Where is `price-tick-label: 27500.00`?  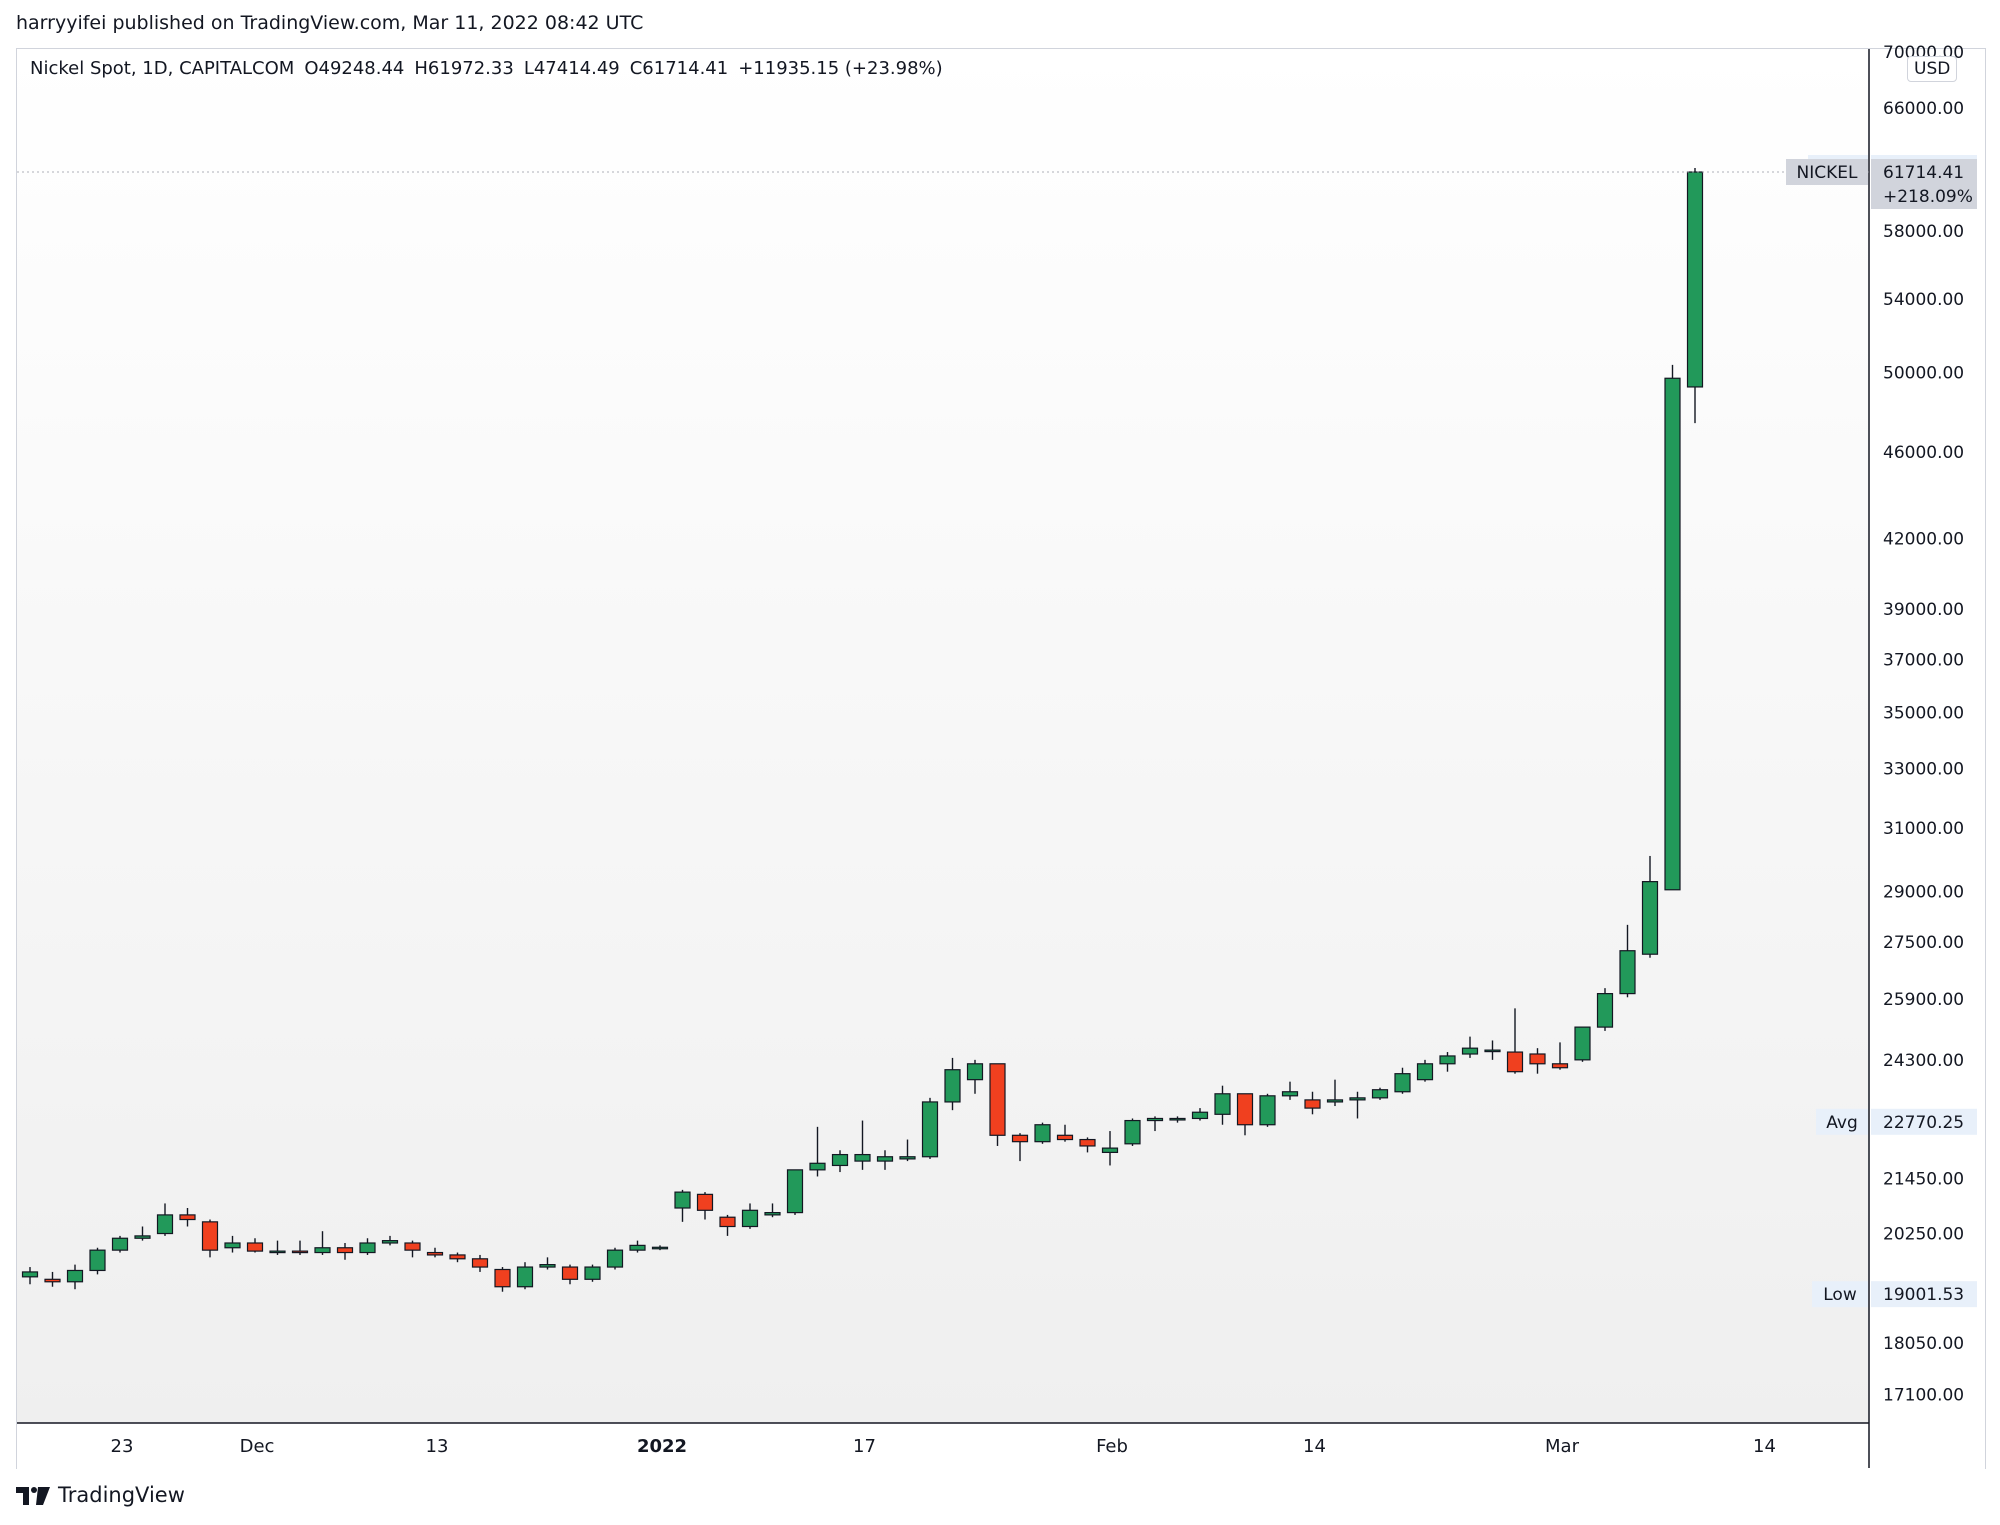
price-tick-label: 27500.00 is located at coordinates (1923, 943).